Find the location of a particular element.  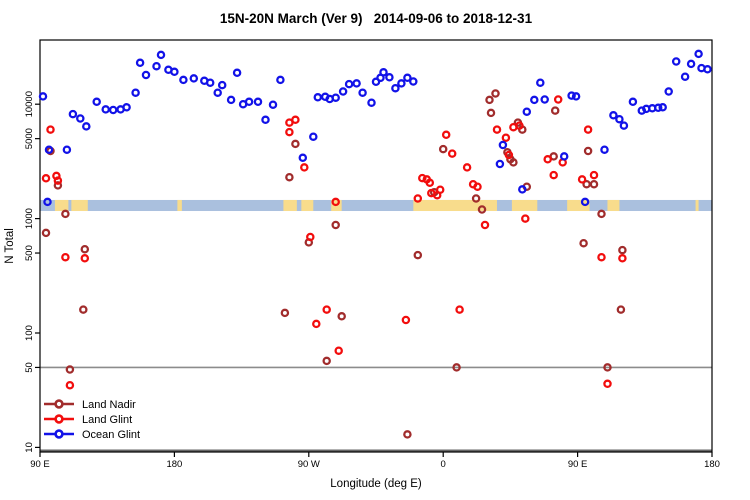

y-tick-label: 500 is located at coordinates (29, 253).